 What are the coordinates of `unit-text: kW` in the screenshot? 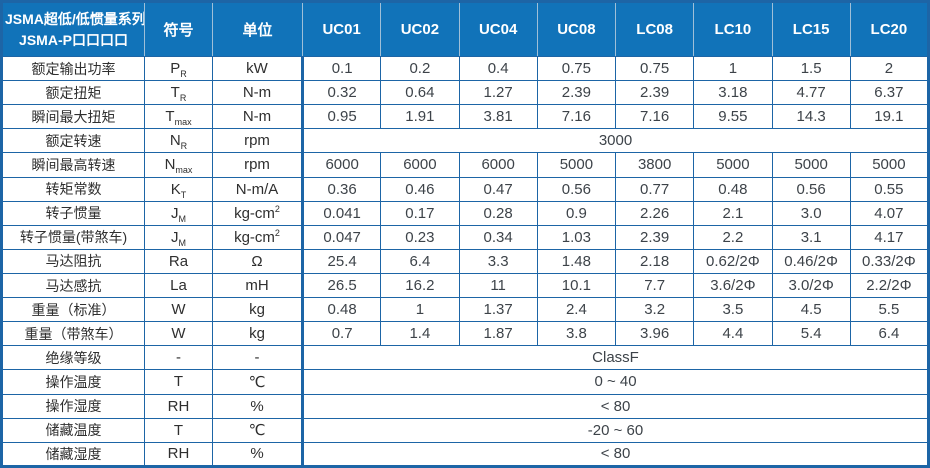 It's located at (257, 69).